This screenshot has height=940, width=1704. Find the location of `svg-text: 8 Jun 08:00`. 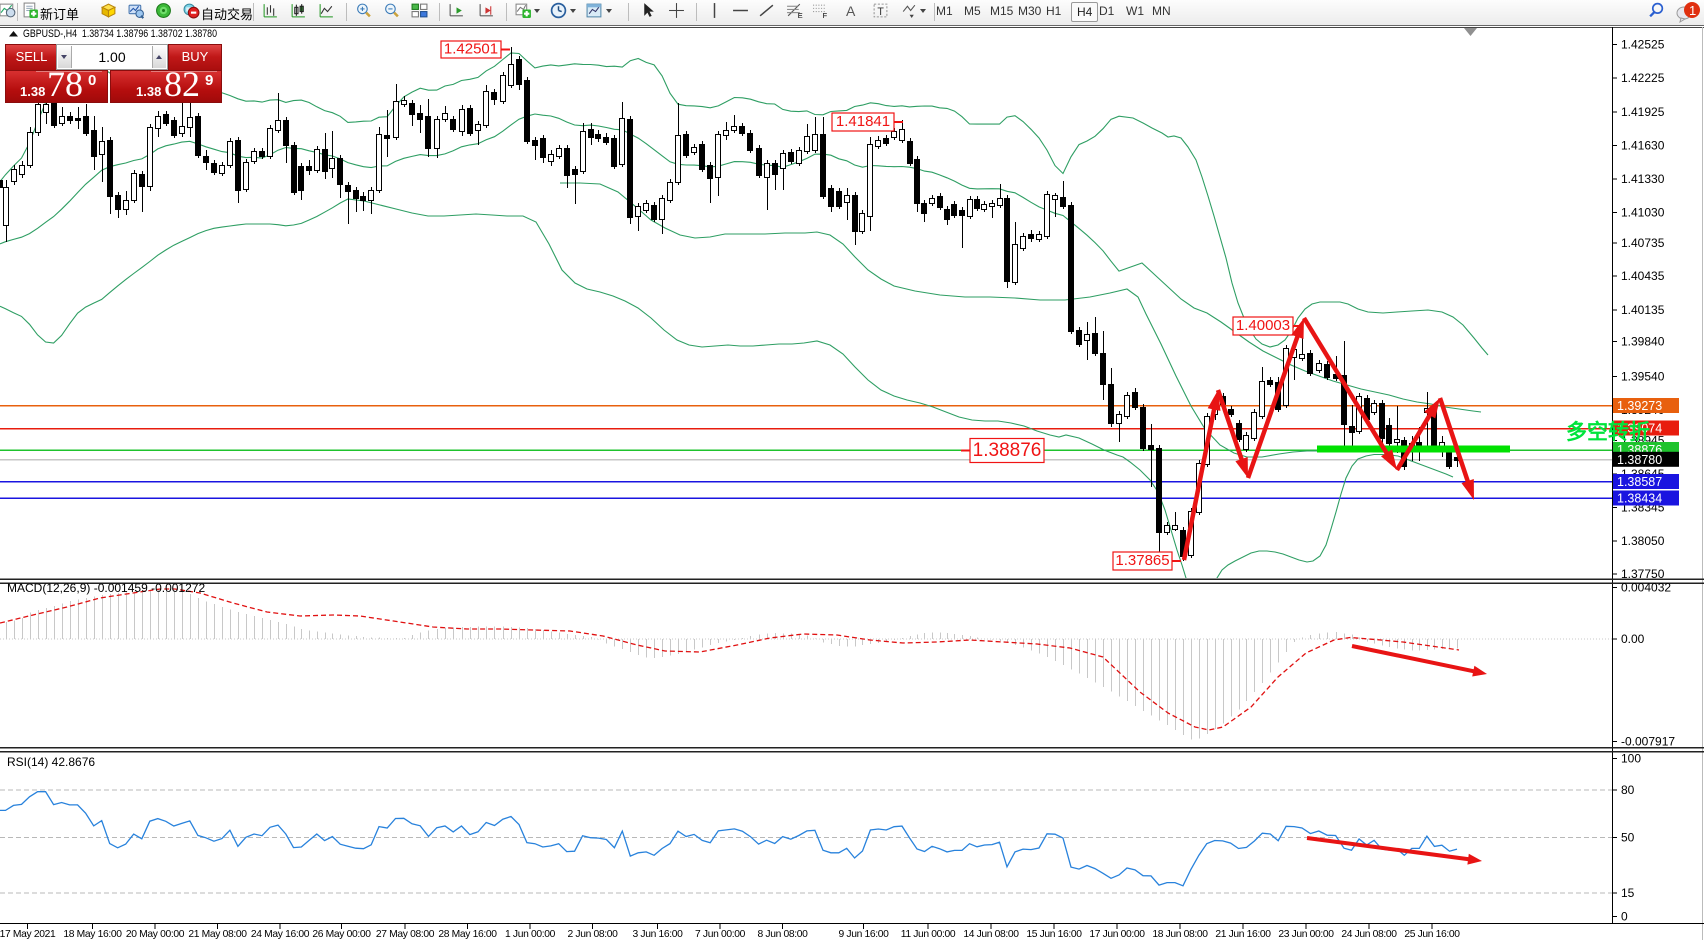

svg-text: 8 Jun 08:00 is located at coordinates (783, 934).